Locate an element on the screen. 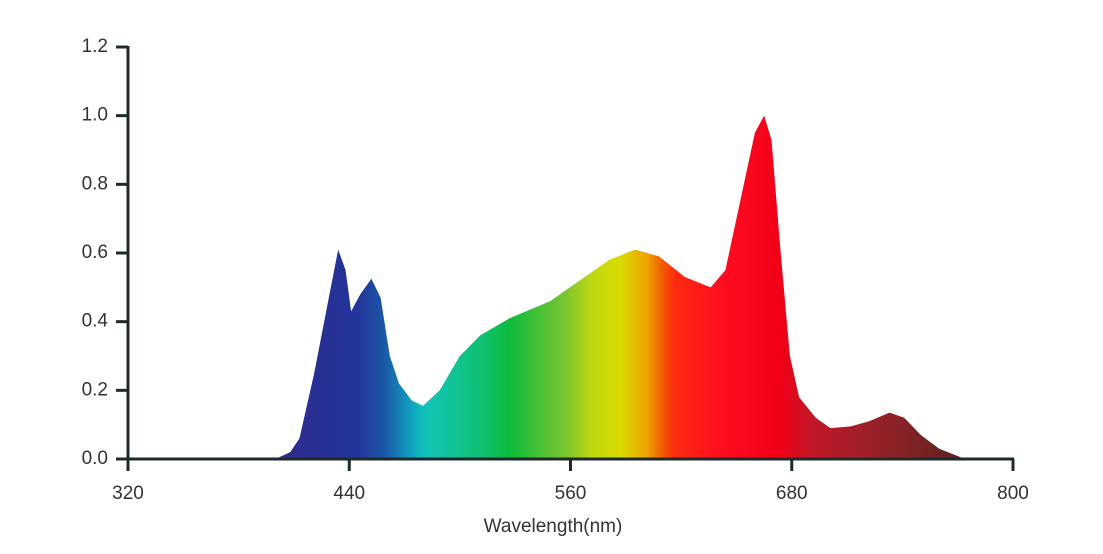 The height and width of the screenshot is (554, 1103). x-axis-label: Wavelength(nm) is located at coordinates (553, 526).